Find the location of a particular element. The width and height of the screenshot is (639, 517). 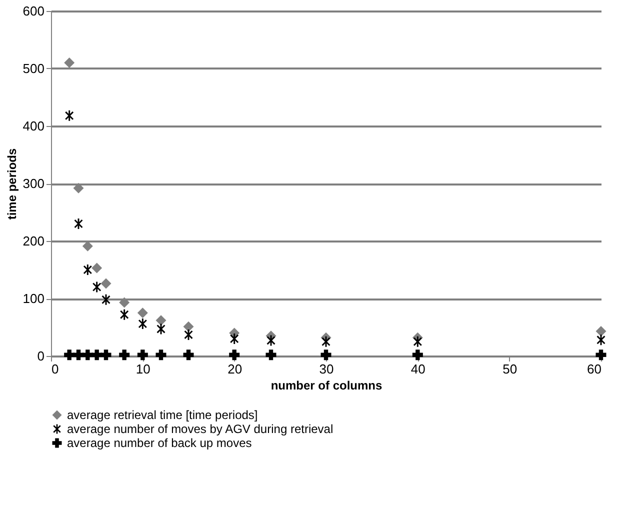

y-tick-label: 300 is located at coordinates (33, 183).